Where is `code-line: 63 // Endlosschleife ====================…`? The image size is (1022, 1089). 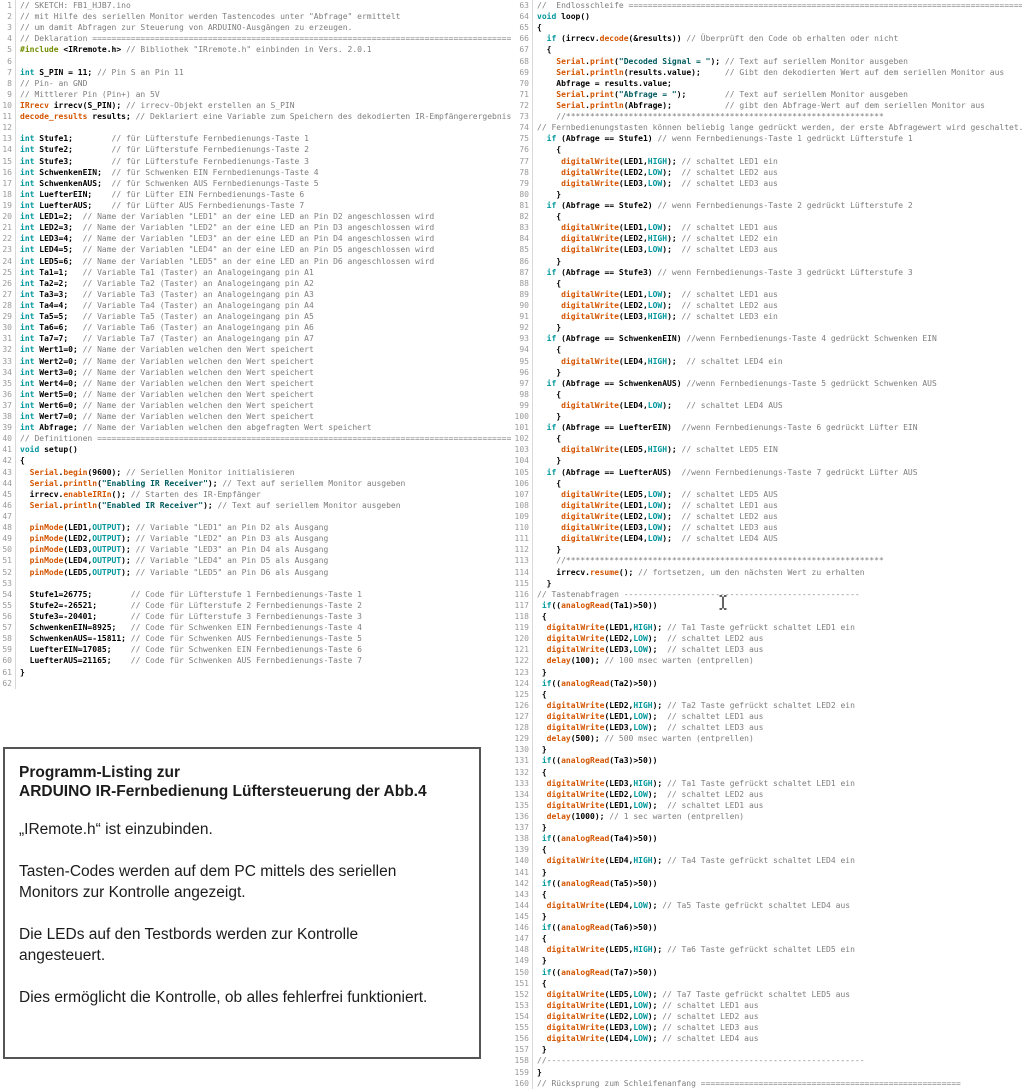
code-line: 63 // Endlosschleife ====================… is located at coordinates (766, 6).